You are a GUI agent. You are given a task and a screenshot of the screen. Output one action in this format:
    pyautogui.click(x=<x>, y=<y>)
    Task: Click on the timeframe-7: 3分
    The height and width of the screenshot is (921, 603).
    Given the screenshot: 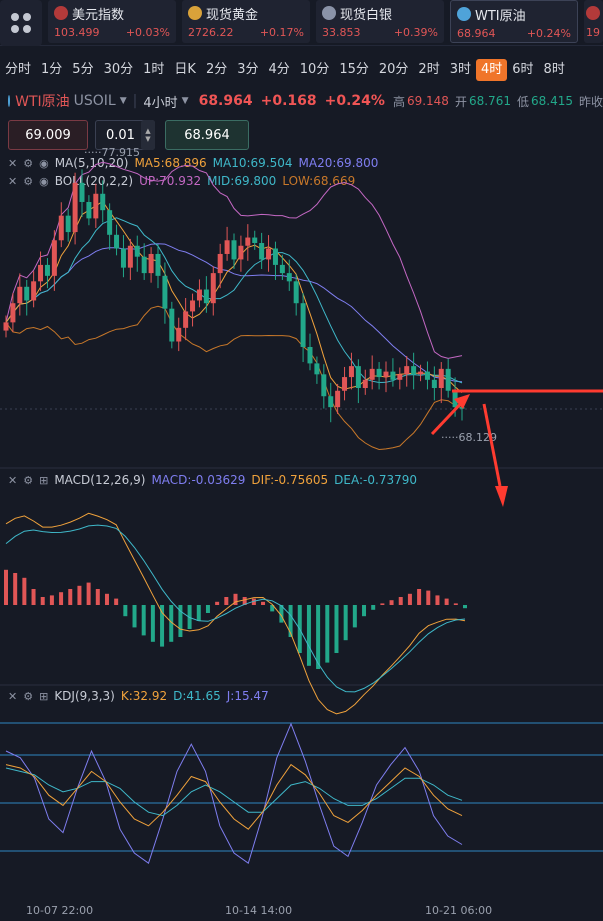 What is the action you would take?
    pyautogui.click(x=248, y=69)
    